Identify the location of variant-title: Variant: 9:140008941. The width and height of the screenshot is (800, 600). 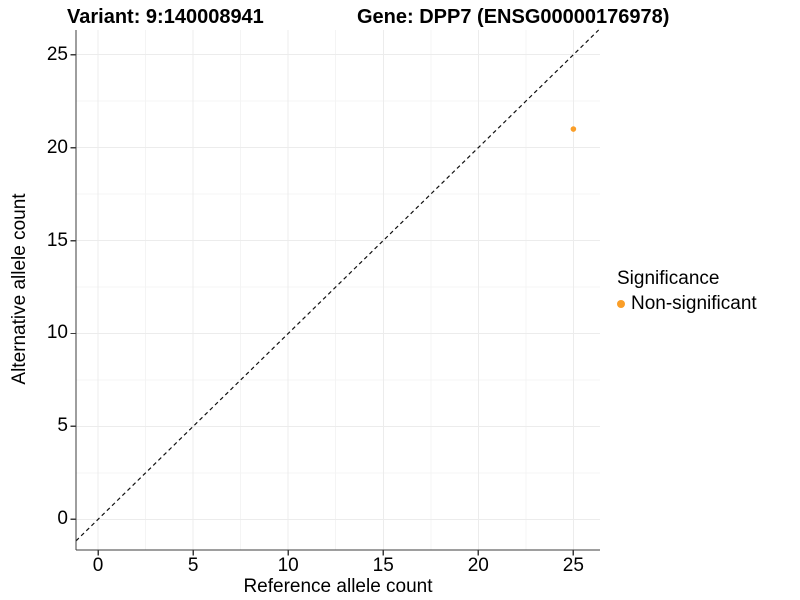
(165, 17).